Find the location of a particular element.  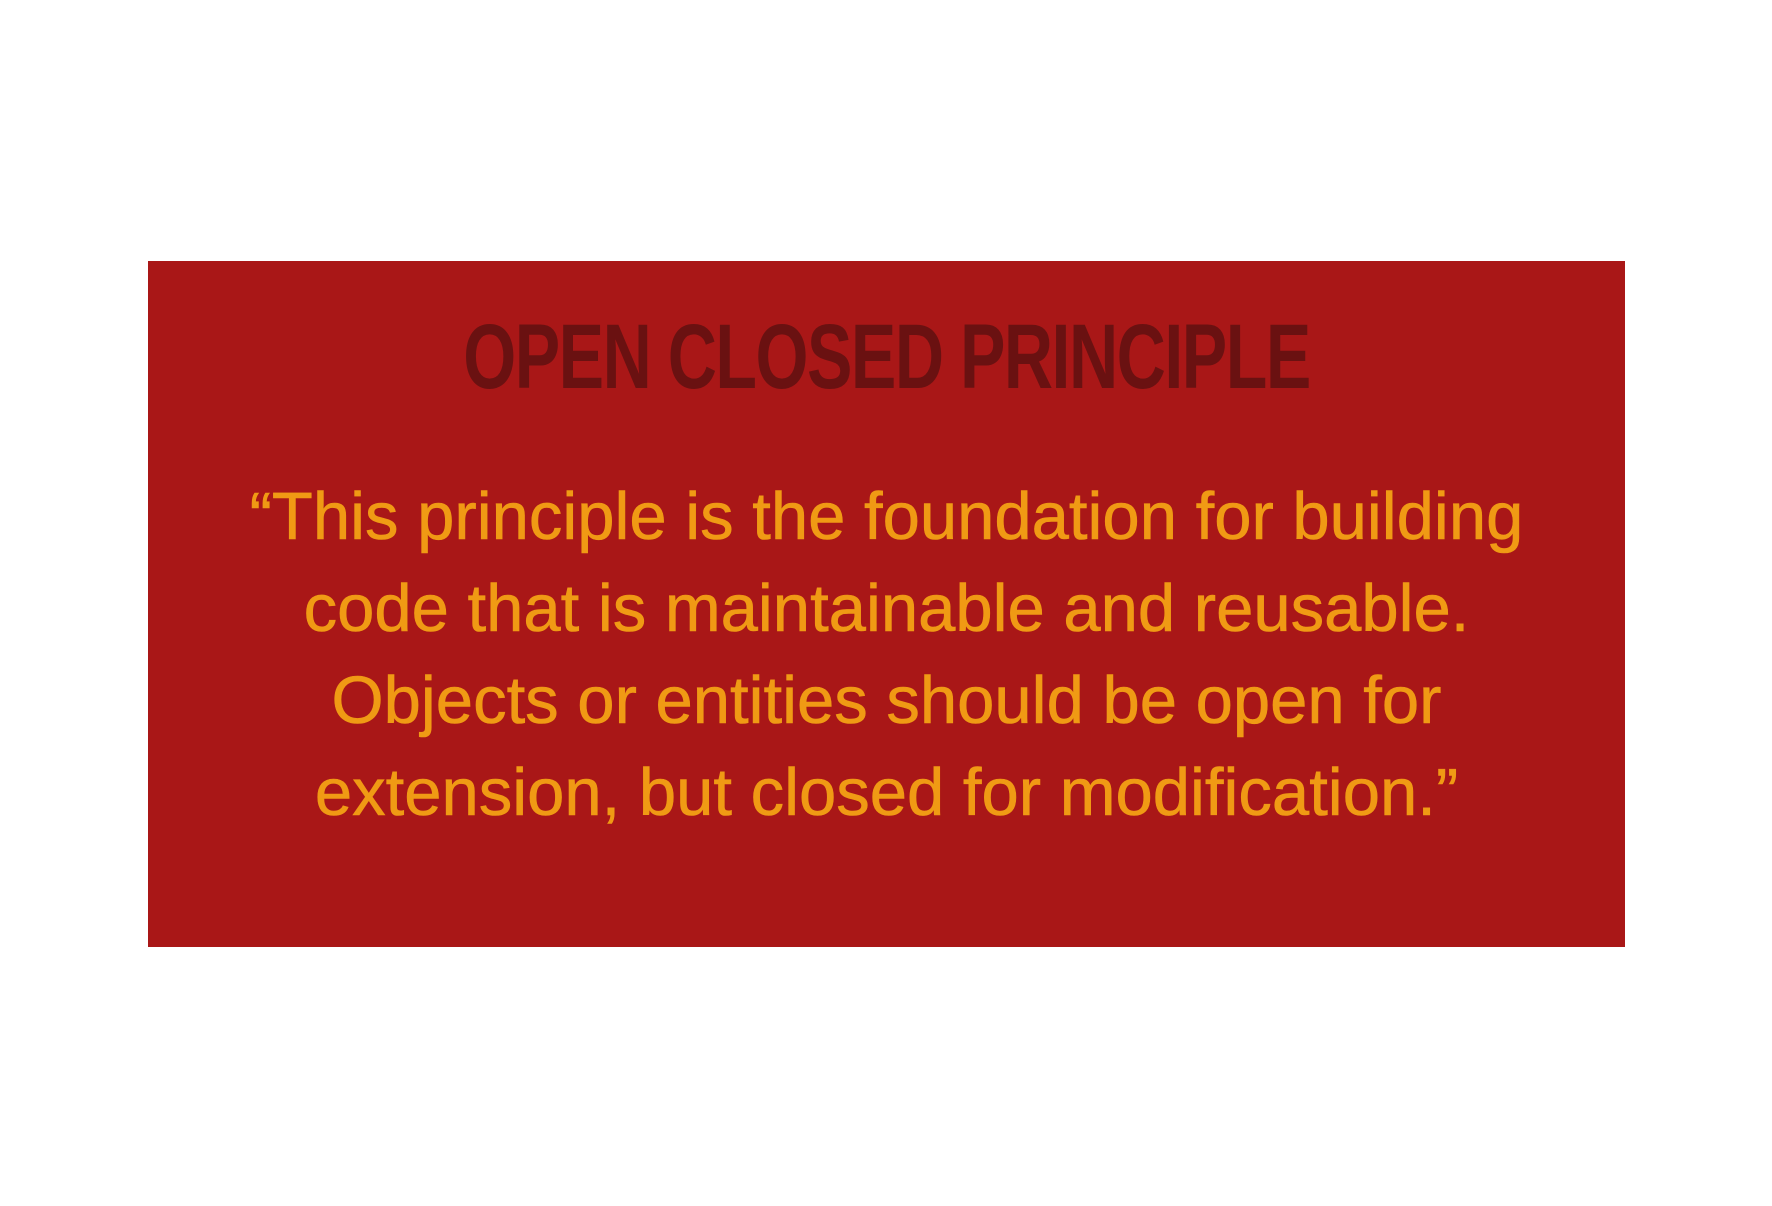

quote-line: code that is maintainable and reusable. is located at coordinates (886, 609).